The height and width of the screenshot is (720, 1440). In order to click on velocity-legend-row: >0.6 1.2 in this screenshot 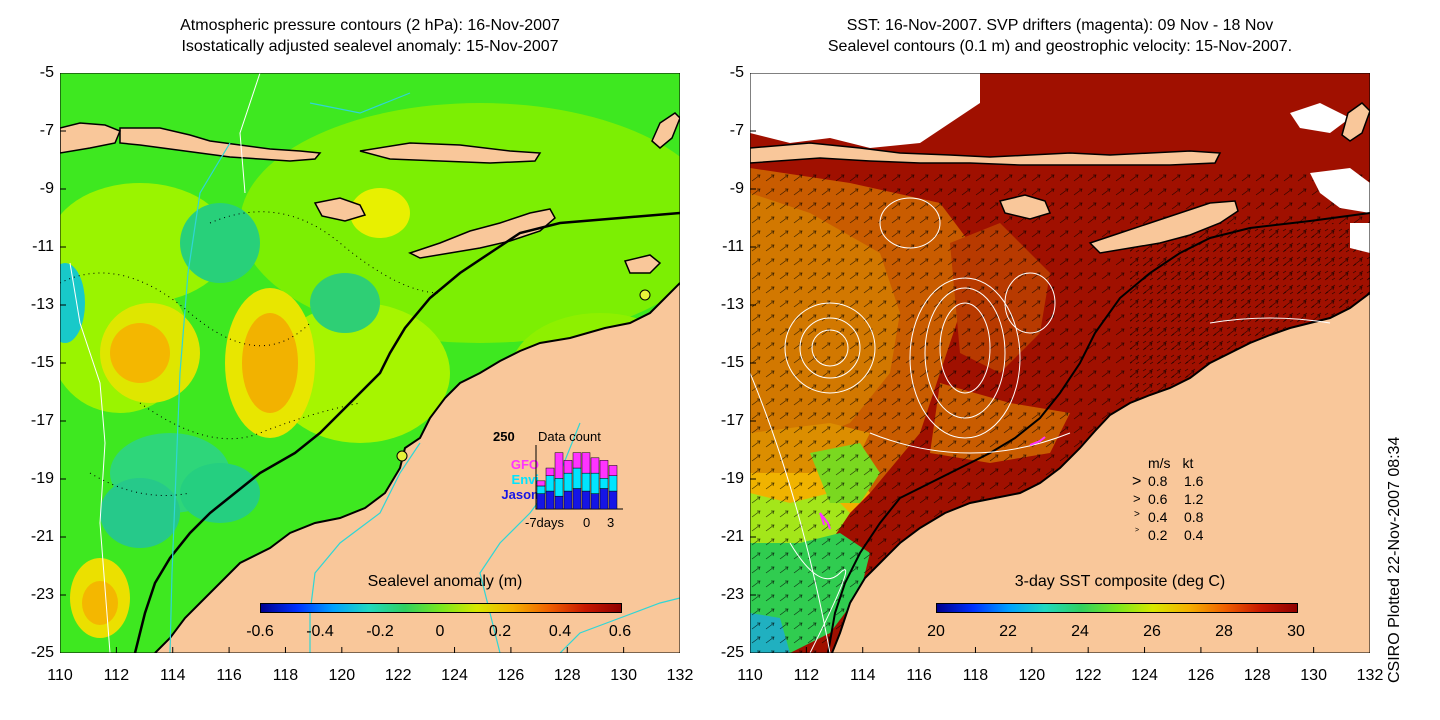, I will do `click(1181, 500)`.